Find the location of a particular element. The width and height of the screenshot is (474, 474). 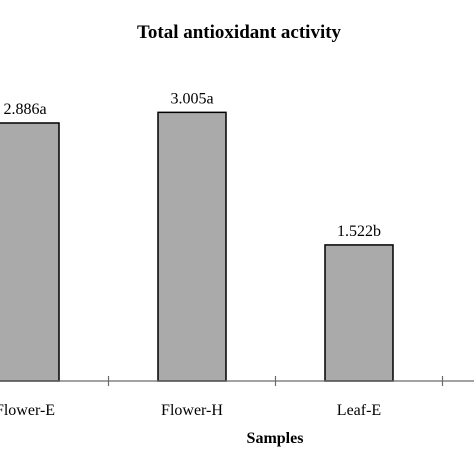

bar-flower-e is located at coordinates (30, 252).